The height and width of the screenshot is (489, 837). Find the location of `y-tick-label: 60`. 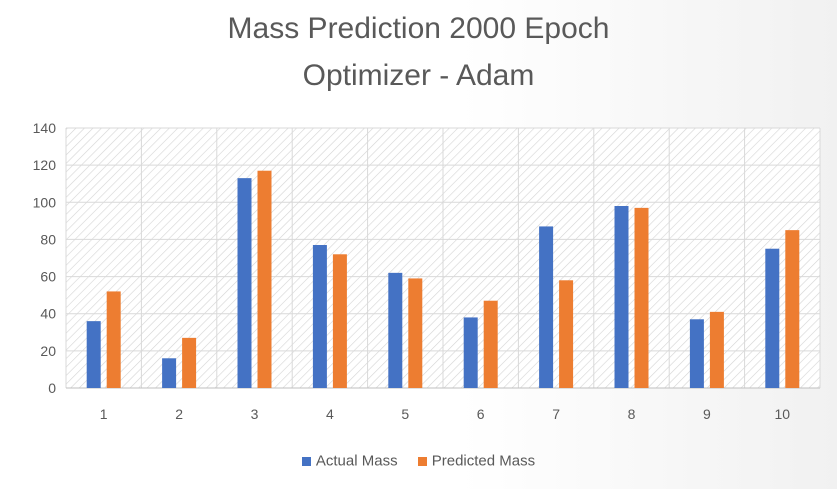

y-tick-label: 60 is located at coordinates (48, 277).